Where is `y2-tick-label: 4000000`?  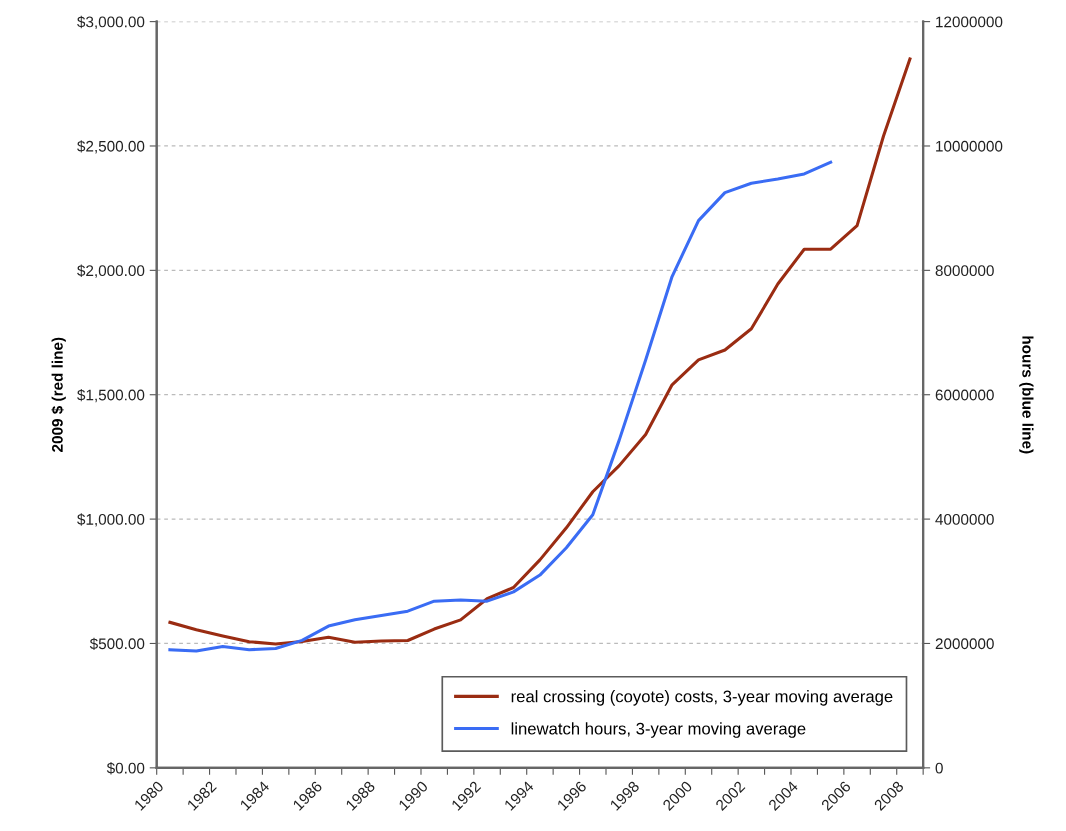
y2-tick-label: 4000000 is located at coordinates (964, 519).